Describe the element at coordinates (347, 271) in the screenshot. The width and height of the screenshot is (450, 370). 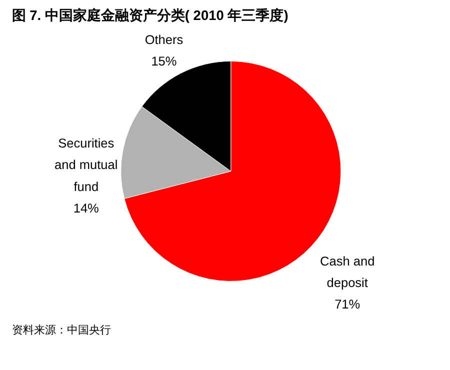
I see `slice-label: Cash and deposit` at that location.